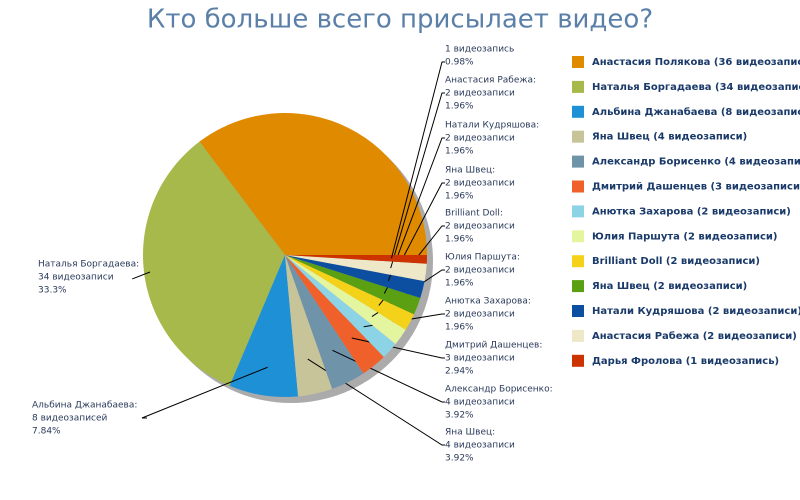 This screenshot has width=800, height=500. What do you see at coordinates (493, 346) in the screenshot?
I see `data-label: Дмитрий Дашенцев:` at bounding box center [493, 346].